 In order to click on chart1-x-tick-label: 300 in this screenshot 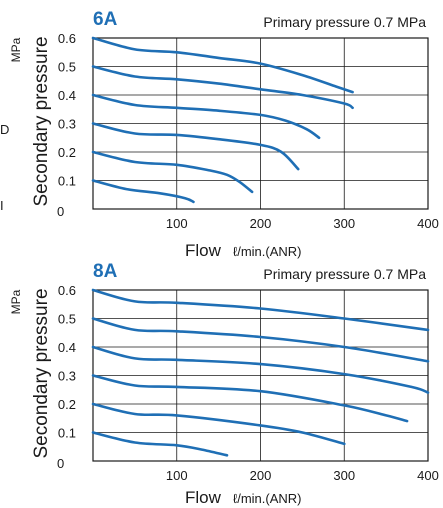, I will do `click(344, 223)`.